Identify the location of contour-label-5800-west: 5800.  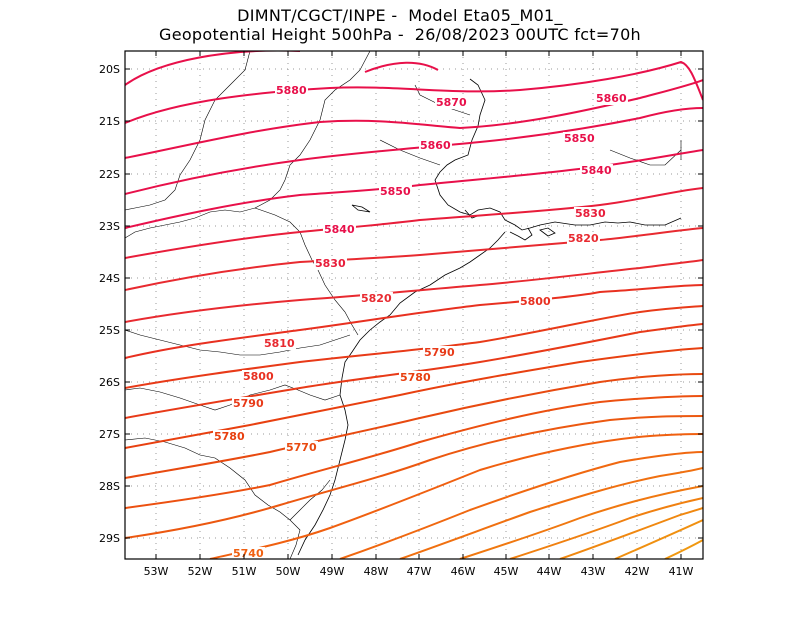
(258, 376).